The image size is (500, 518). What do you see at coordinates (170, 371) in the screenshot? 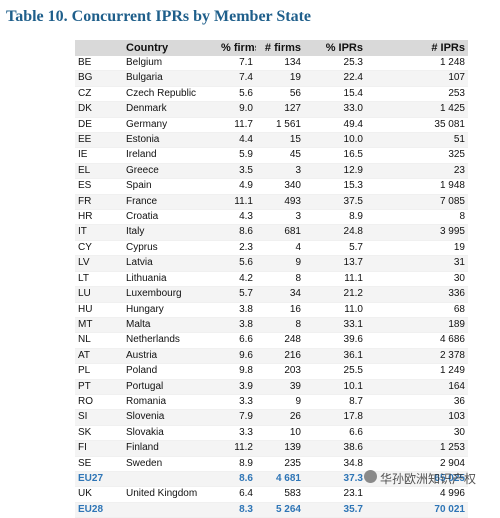
I see `table-cell: Poland` at bounding box center [170, 371].